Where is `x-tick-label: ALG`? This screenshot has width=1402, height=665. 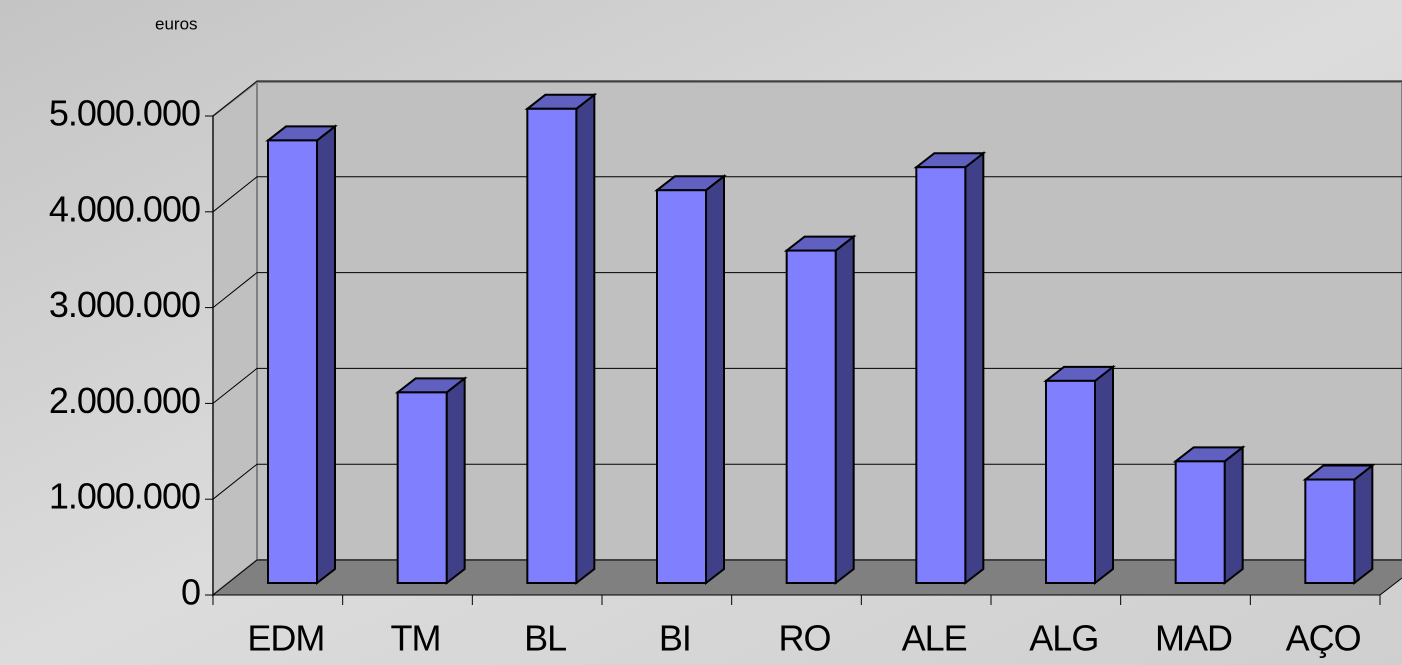 x-tick-label: ALG is located at coordinates (1063, 638).